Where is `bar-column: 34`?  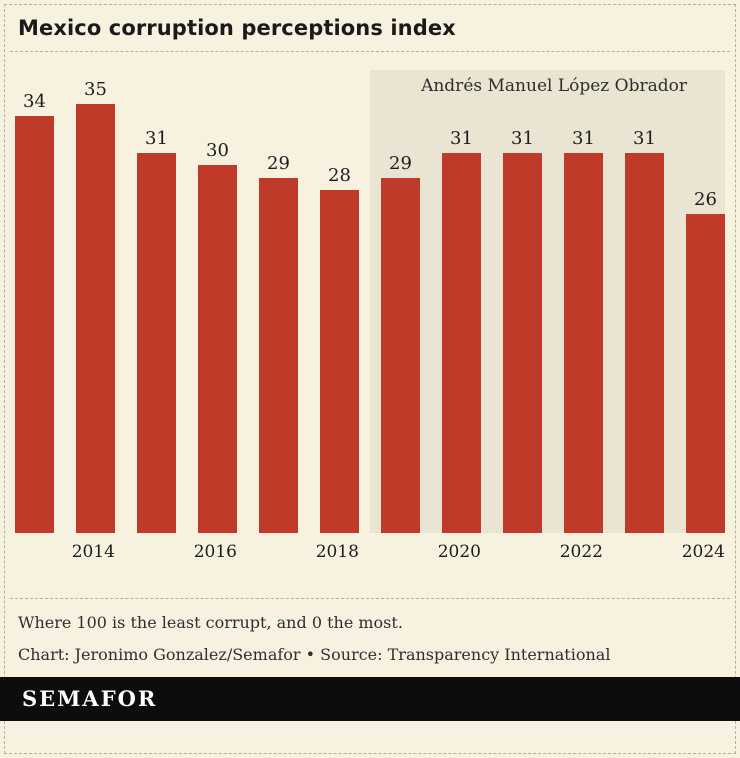
bar-column: 34 is located at coordinates (34, 294).